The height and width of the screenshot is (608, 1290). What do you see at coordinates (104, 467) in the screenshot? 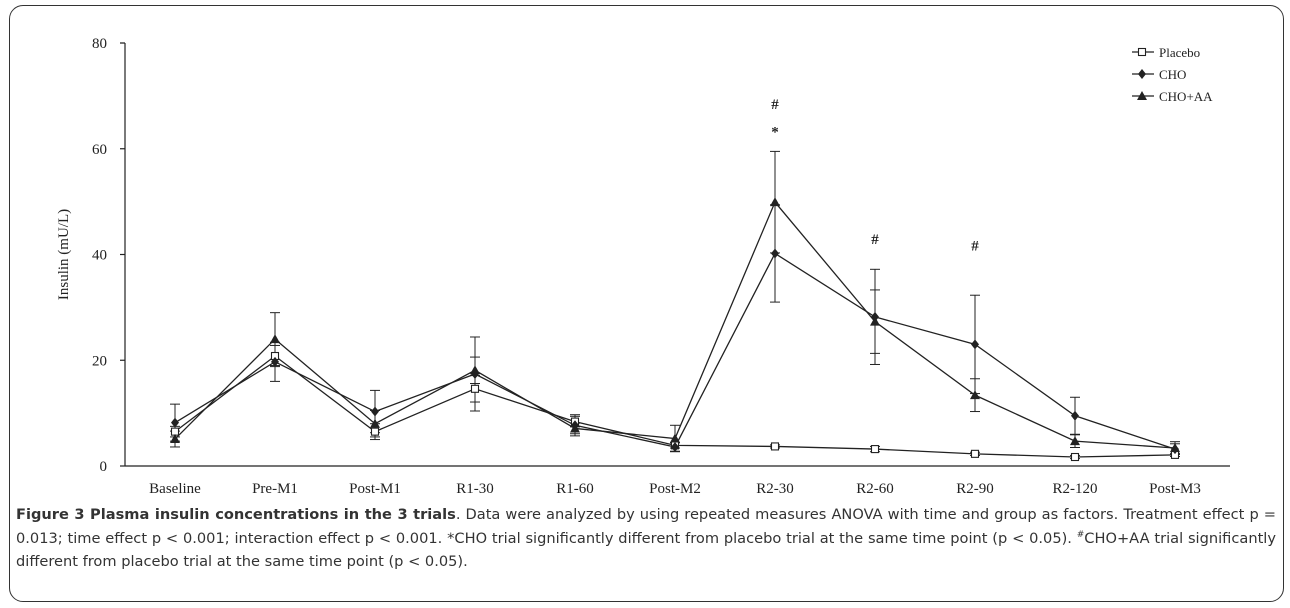
I see `y-tick-label: 0` at bounding box center [104, 467].